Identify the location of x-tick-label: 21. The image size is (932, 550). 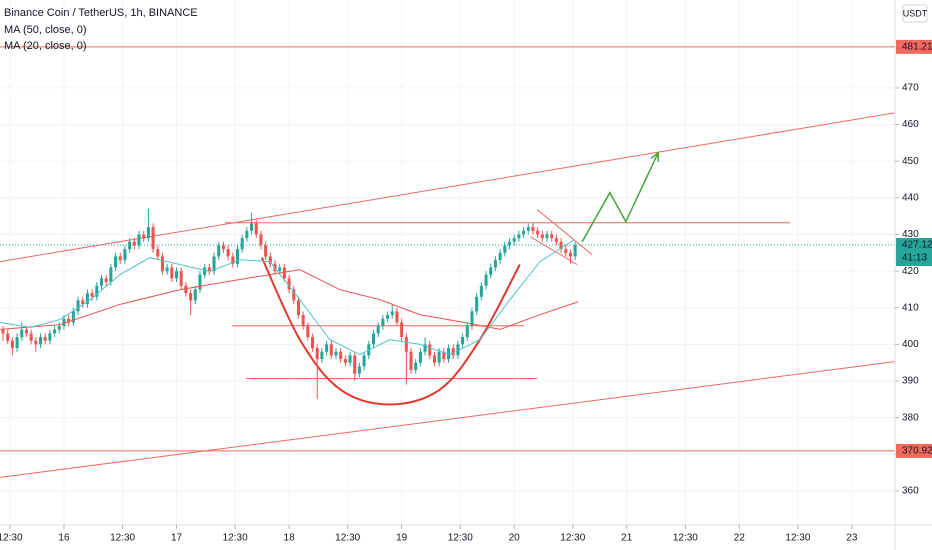
(627, 538).